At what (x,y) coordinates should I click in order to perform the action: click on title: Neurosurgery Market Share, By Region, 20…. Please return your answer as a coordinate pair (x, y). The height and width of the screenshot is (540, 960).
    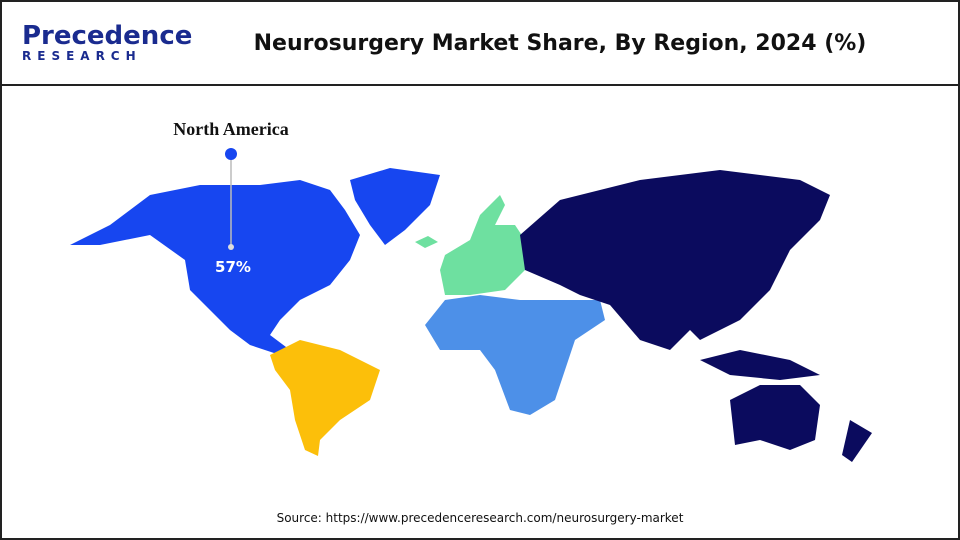
    Looking at the image, I should click on (560, 43).